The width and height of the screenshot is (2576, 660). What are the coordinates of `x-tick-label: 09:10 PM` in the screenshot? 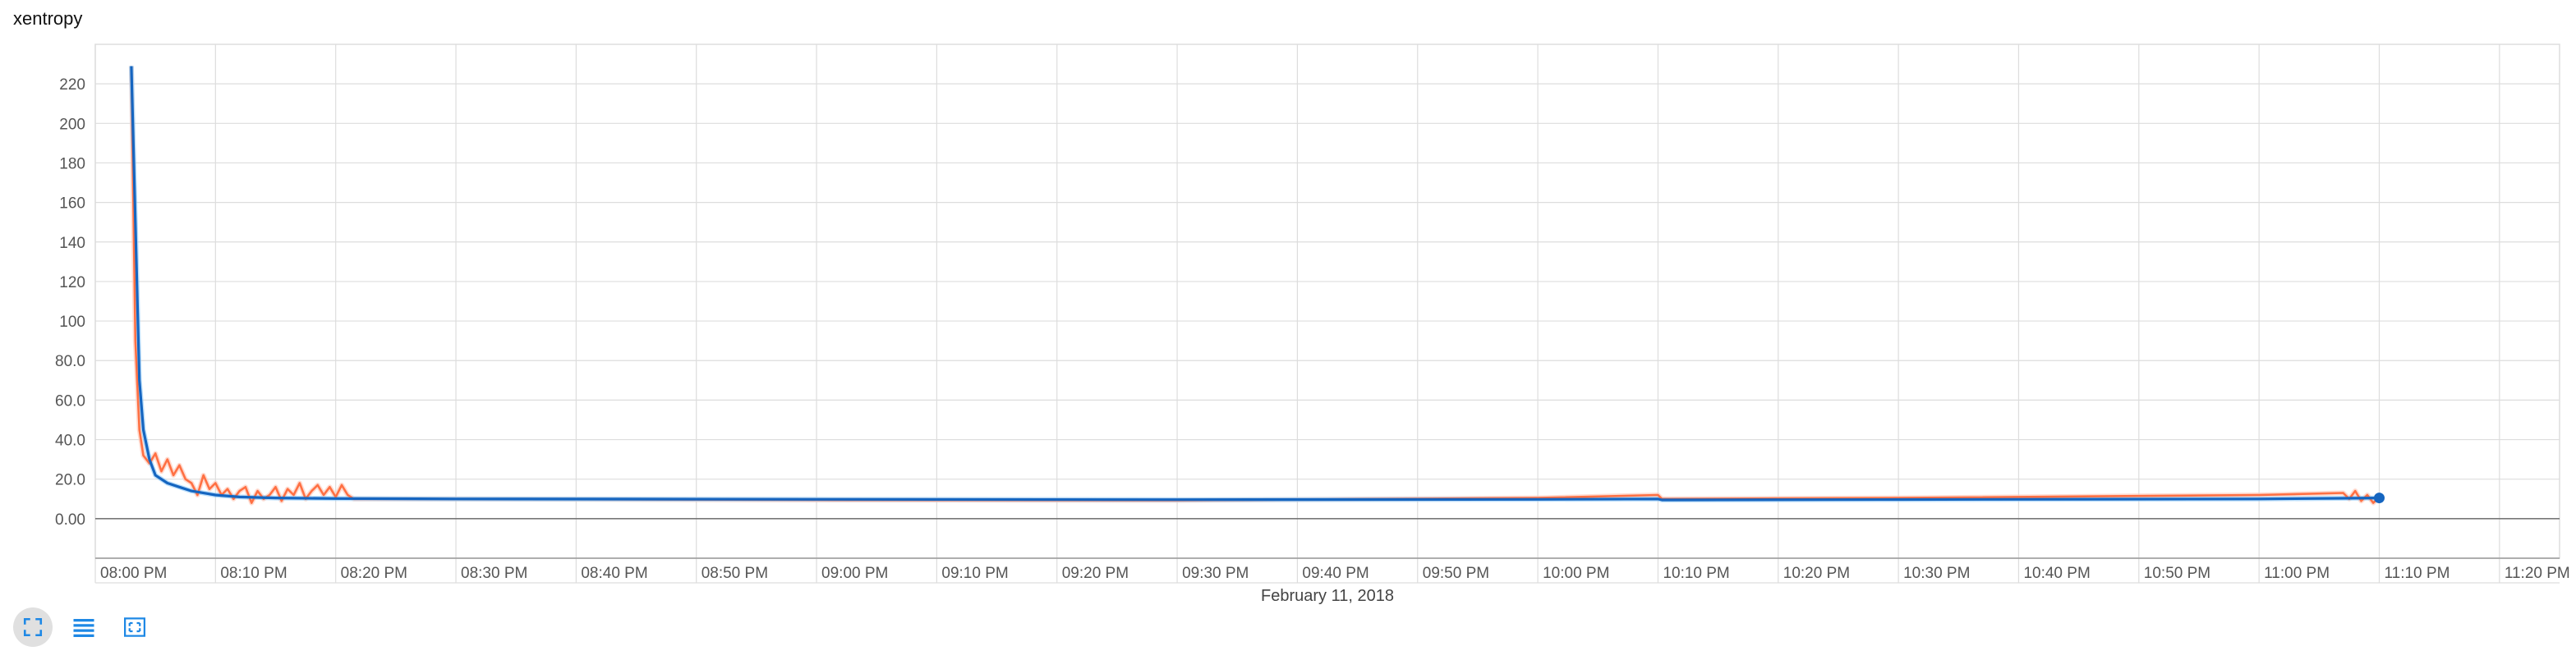 It's located at (974, 573).